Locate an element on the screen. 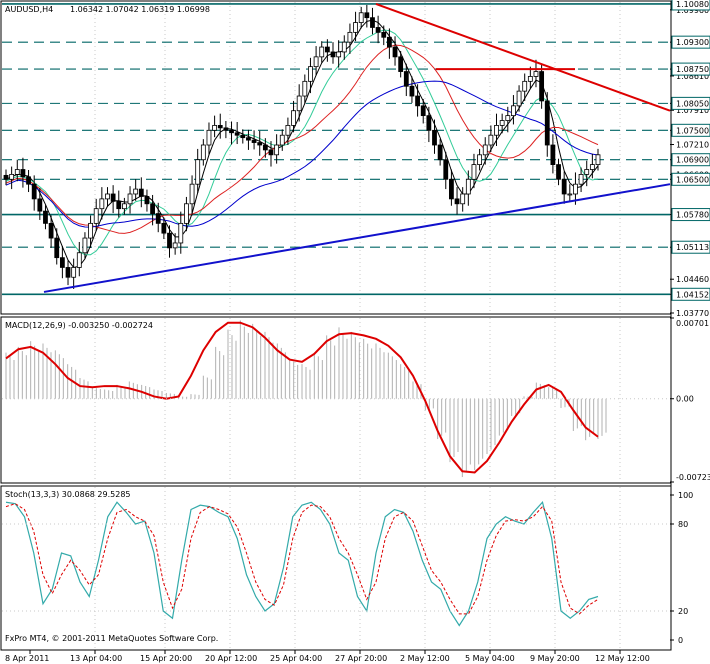 This screenshot has width=710, height=664. price-level-tag-label: 1.05780 is located at coordinates (692, 215).